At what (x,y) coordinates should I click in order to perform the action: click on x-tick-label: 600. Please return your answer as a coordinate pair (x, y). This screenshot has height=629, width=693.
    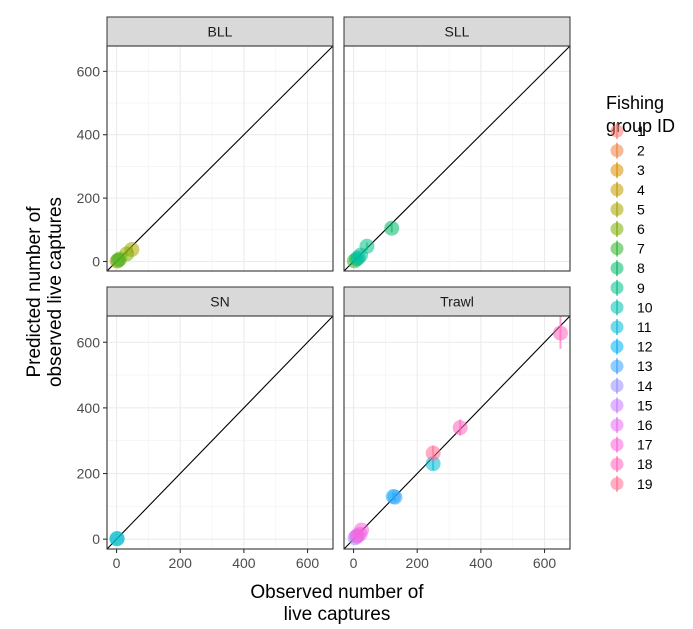
    Looking at the image, I should click on (308, 563).